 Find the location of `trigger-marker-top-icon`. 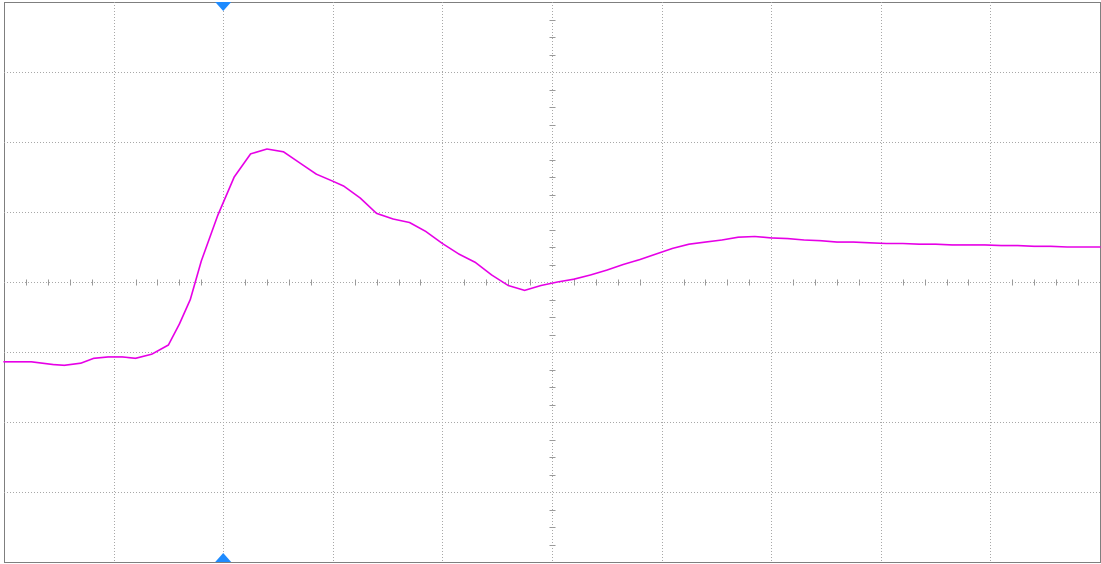

trigger-marker-top-icon is located at coordinates (223, 6).